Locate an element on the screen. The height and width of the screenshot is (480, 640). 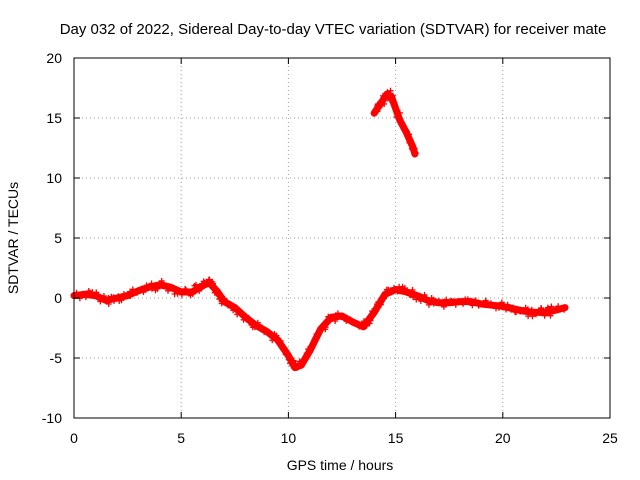
x-axis-title: GPS time / hours is located at coordinates (340, 465).